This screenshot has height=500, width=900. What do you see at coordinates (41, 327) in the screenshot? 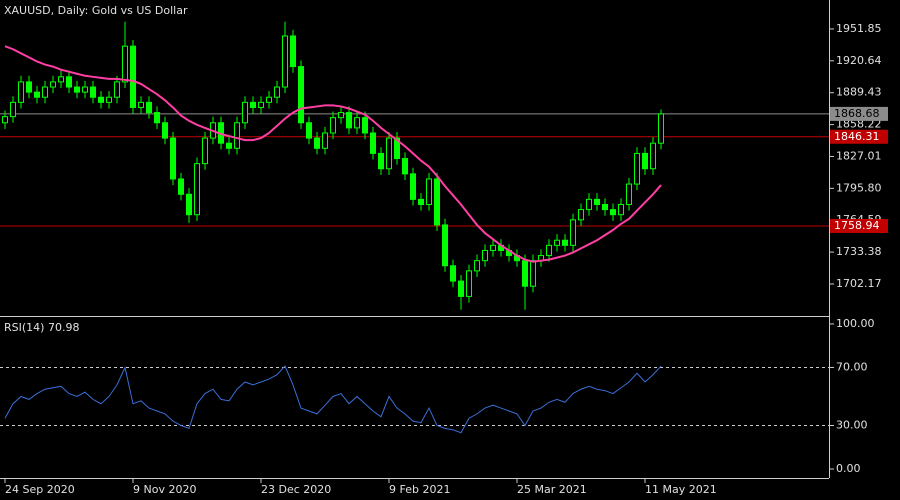
I see `rsi-title: RSI(14) 70.98` at bounding box center [41, 327].